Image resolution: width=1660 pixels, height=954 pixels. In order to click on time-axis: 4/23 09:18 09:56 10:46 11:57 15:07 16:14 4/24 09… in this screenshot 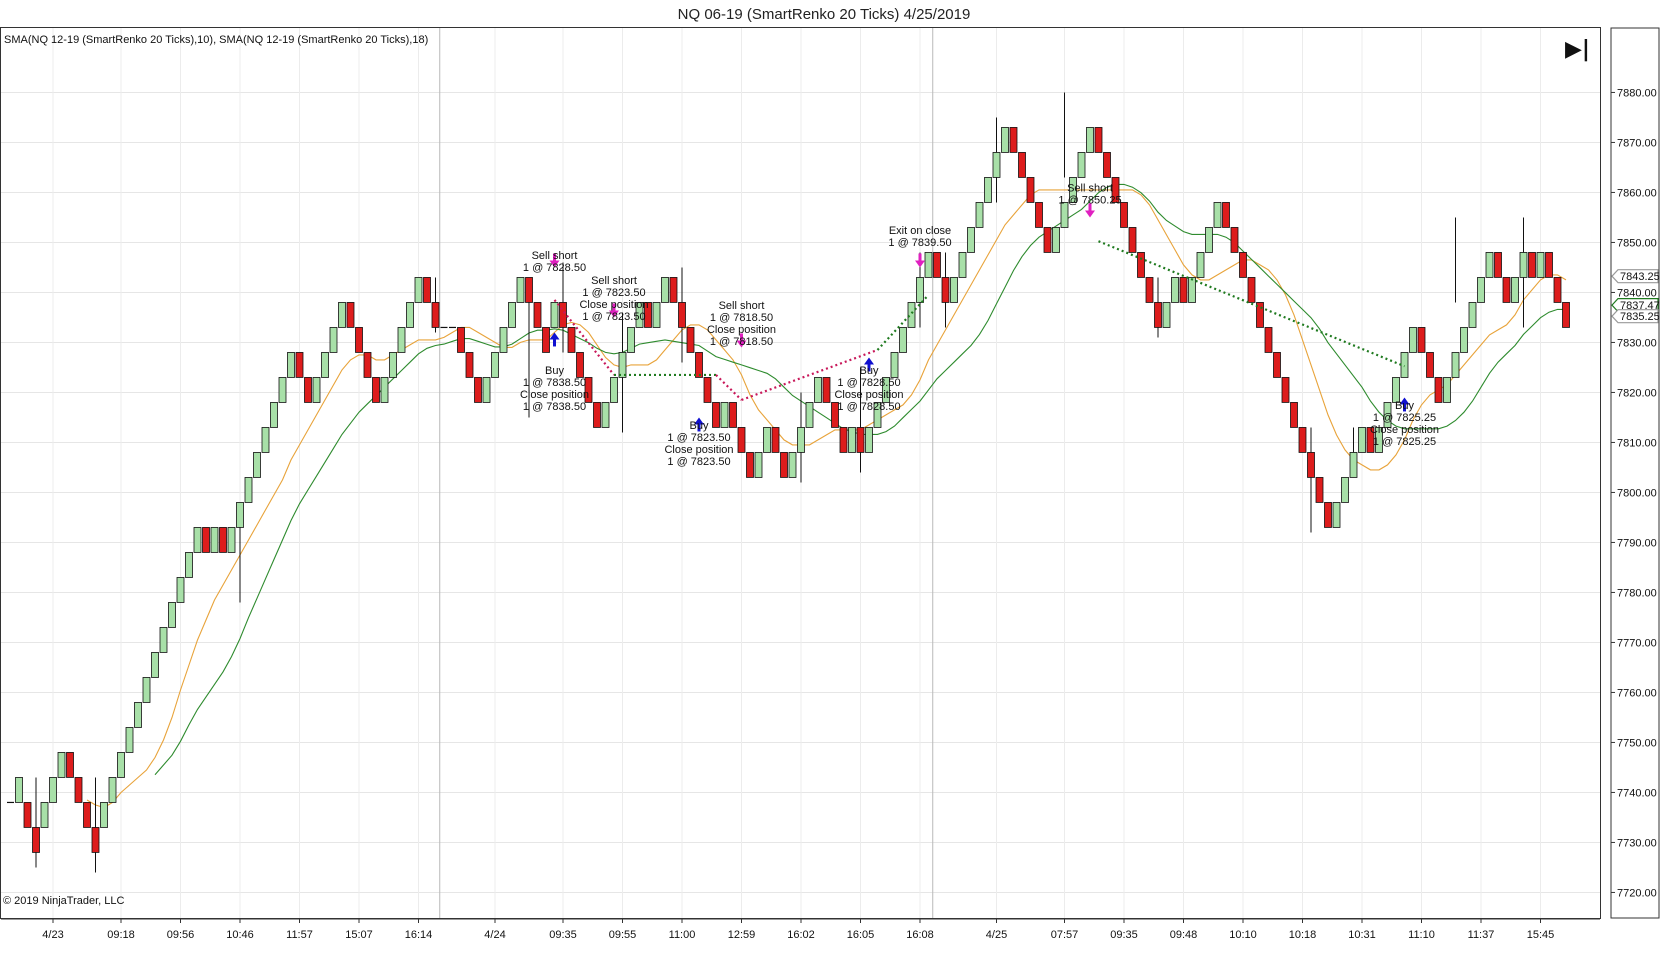, I will do `click(800, 929)`.